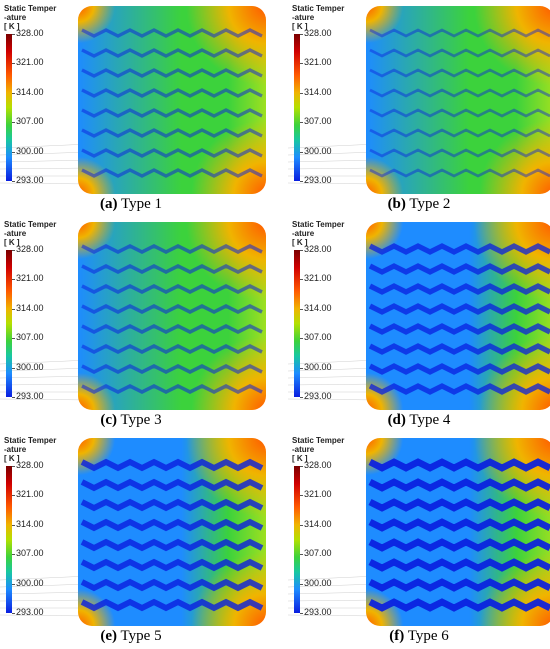 The width and height of the screenshot is (550, 649). Describe the element at coordinates (108, 204) in the screenshot. I see `caption-letter: (a)` at that location.